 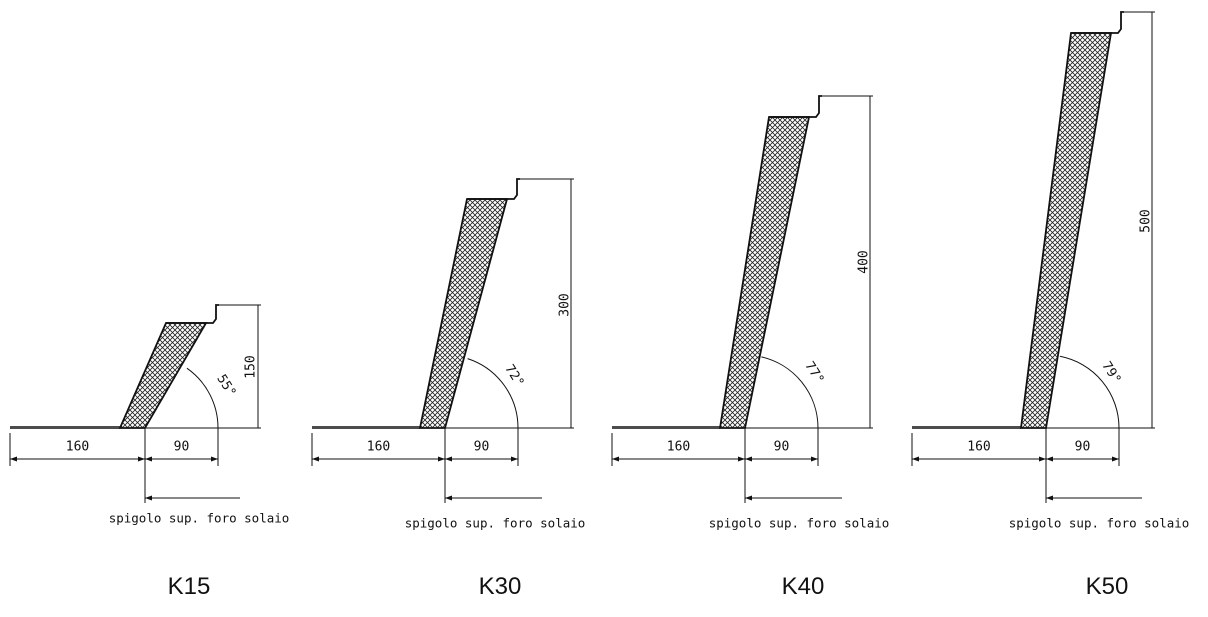 I want to click on height-value: 300, so click(x=565, y=304).